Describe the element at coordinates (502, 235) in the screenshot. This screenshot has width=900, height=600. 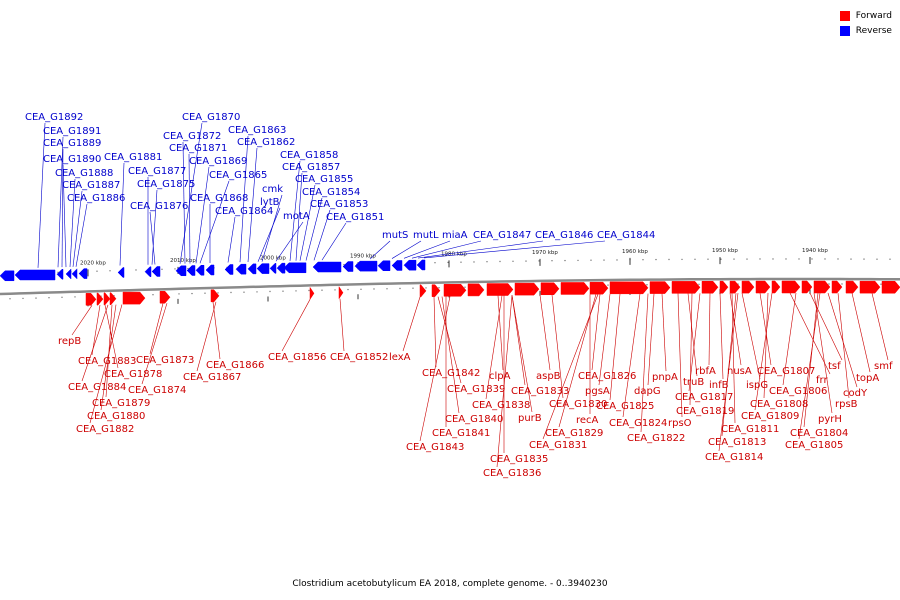
I see `reverse-gene-label: CEA_G1847` at that location.